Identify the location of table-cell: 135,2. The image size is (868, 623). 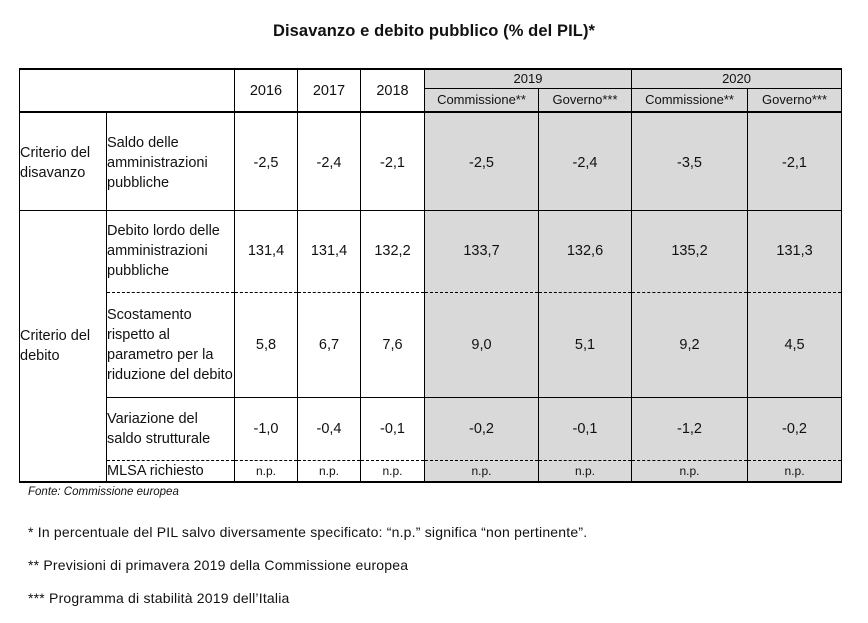
(690, 251).